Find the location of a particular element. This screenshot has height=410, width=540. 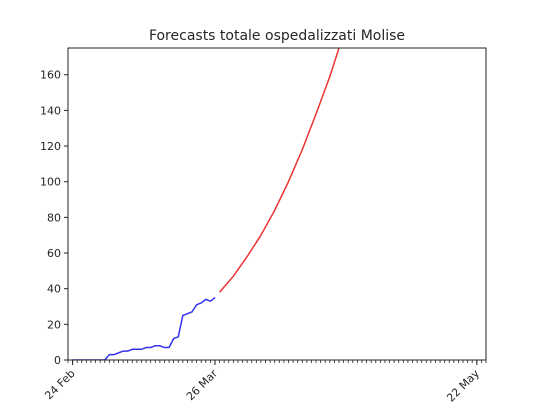

y-tick-label: 80 is located at coordinates (54, 217).